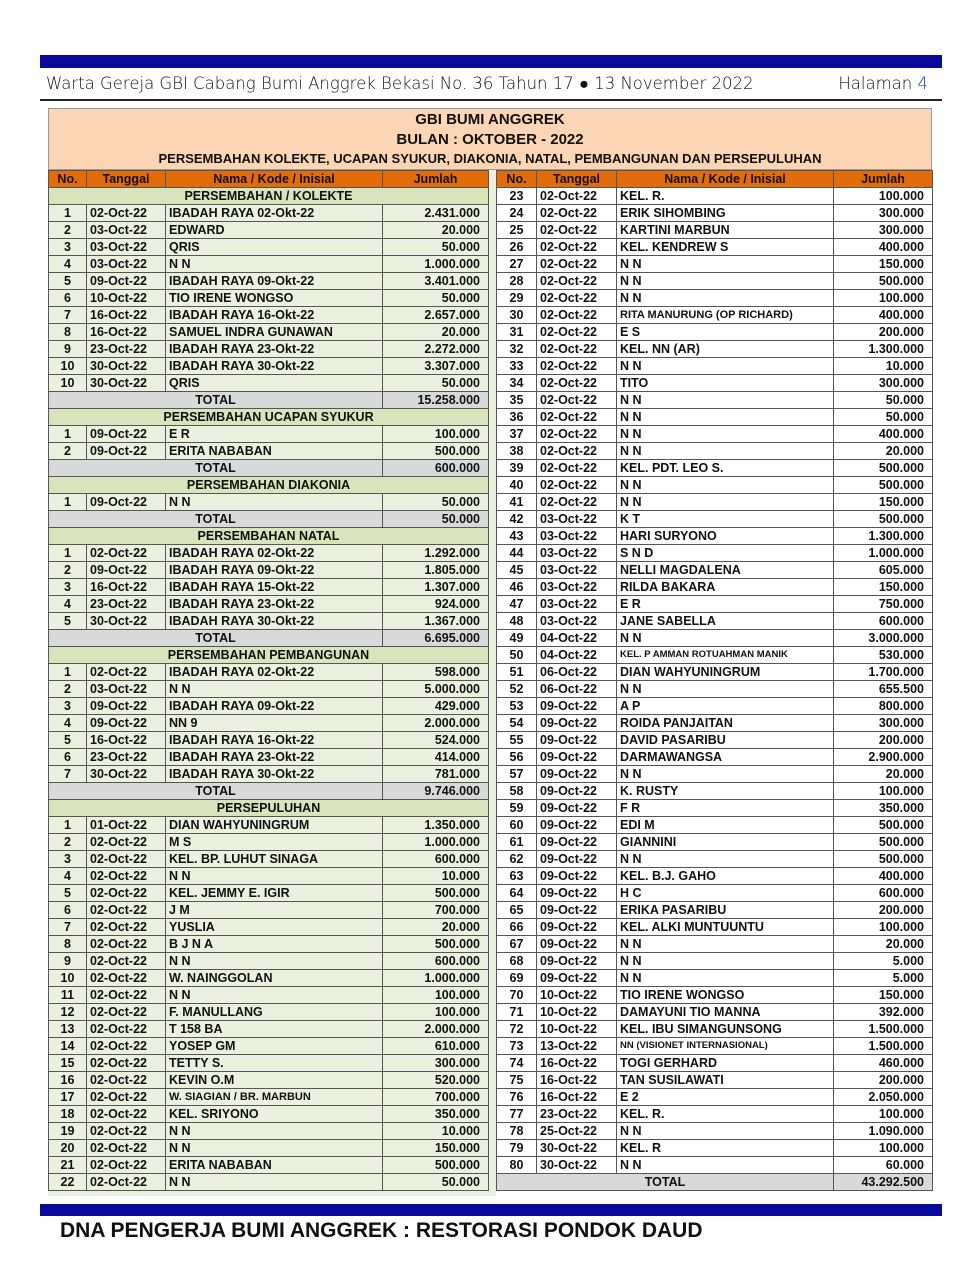 The image size is (980, 1277). I want to click on table-row: 61 09-Oct-22 GIANNINI 500.000, so click(714, 842).